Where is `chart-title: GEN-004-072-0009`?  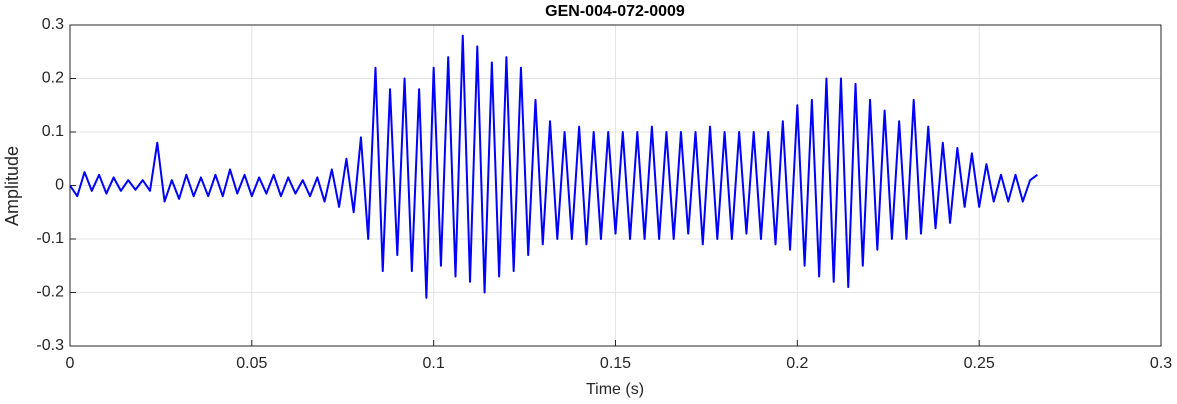
chart-title: GEN-004-072-0009 is located at coordinates (615, 11).